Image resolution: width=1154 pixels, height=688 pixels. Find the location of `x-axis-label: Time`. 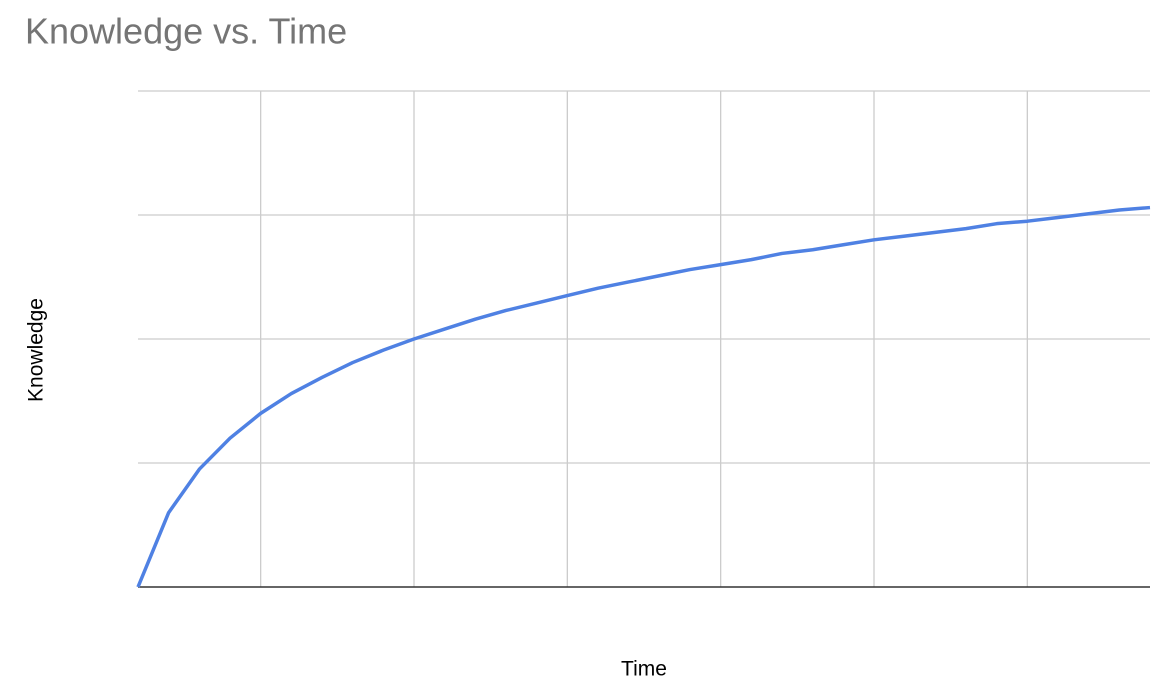

x-axis-label: Time is located at coordinates (644, 669).